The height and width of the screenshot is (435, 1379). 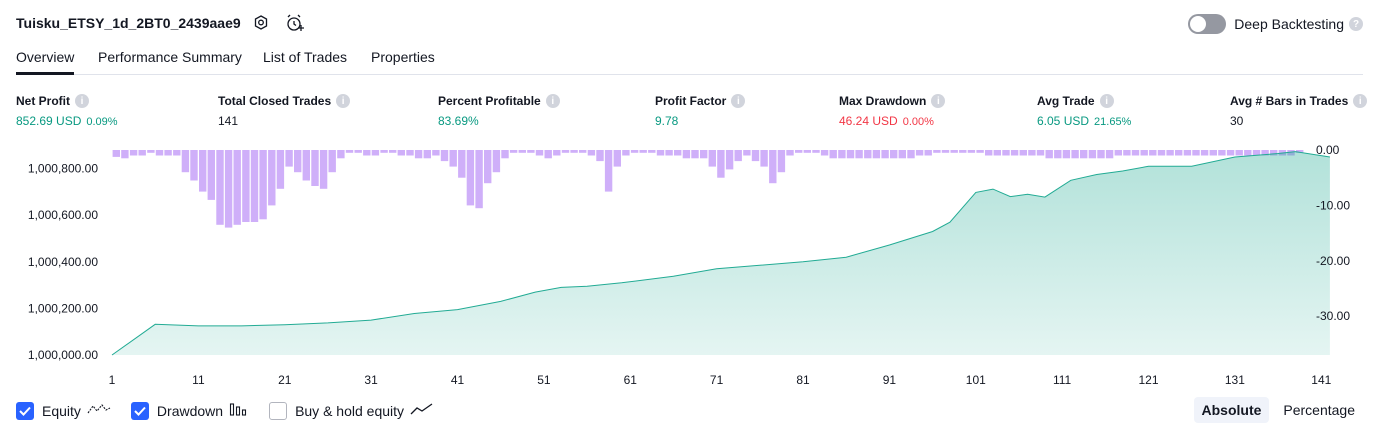 I want to click on legend-buy-hold: Buy & hold equity, so click(x=351, y=411).